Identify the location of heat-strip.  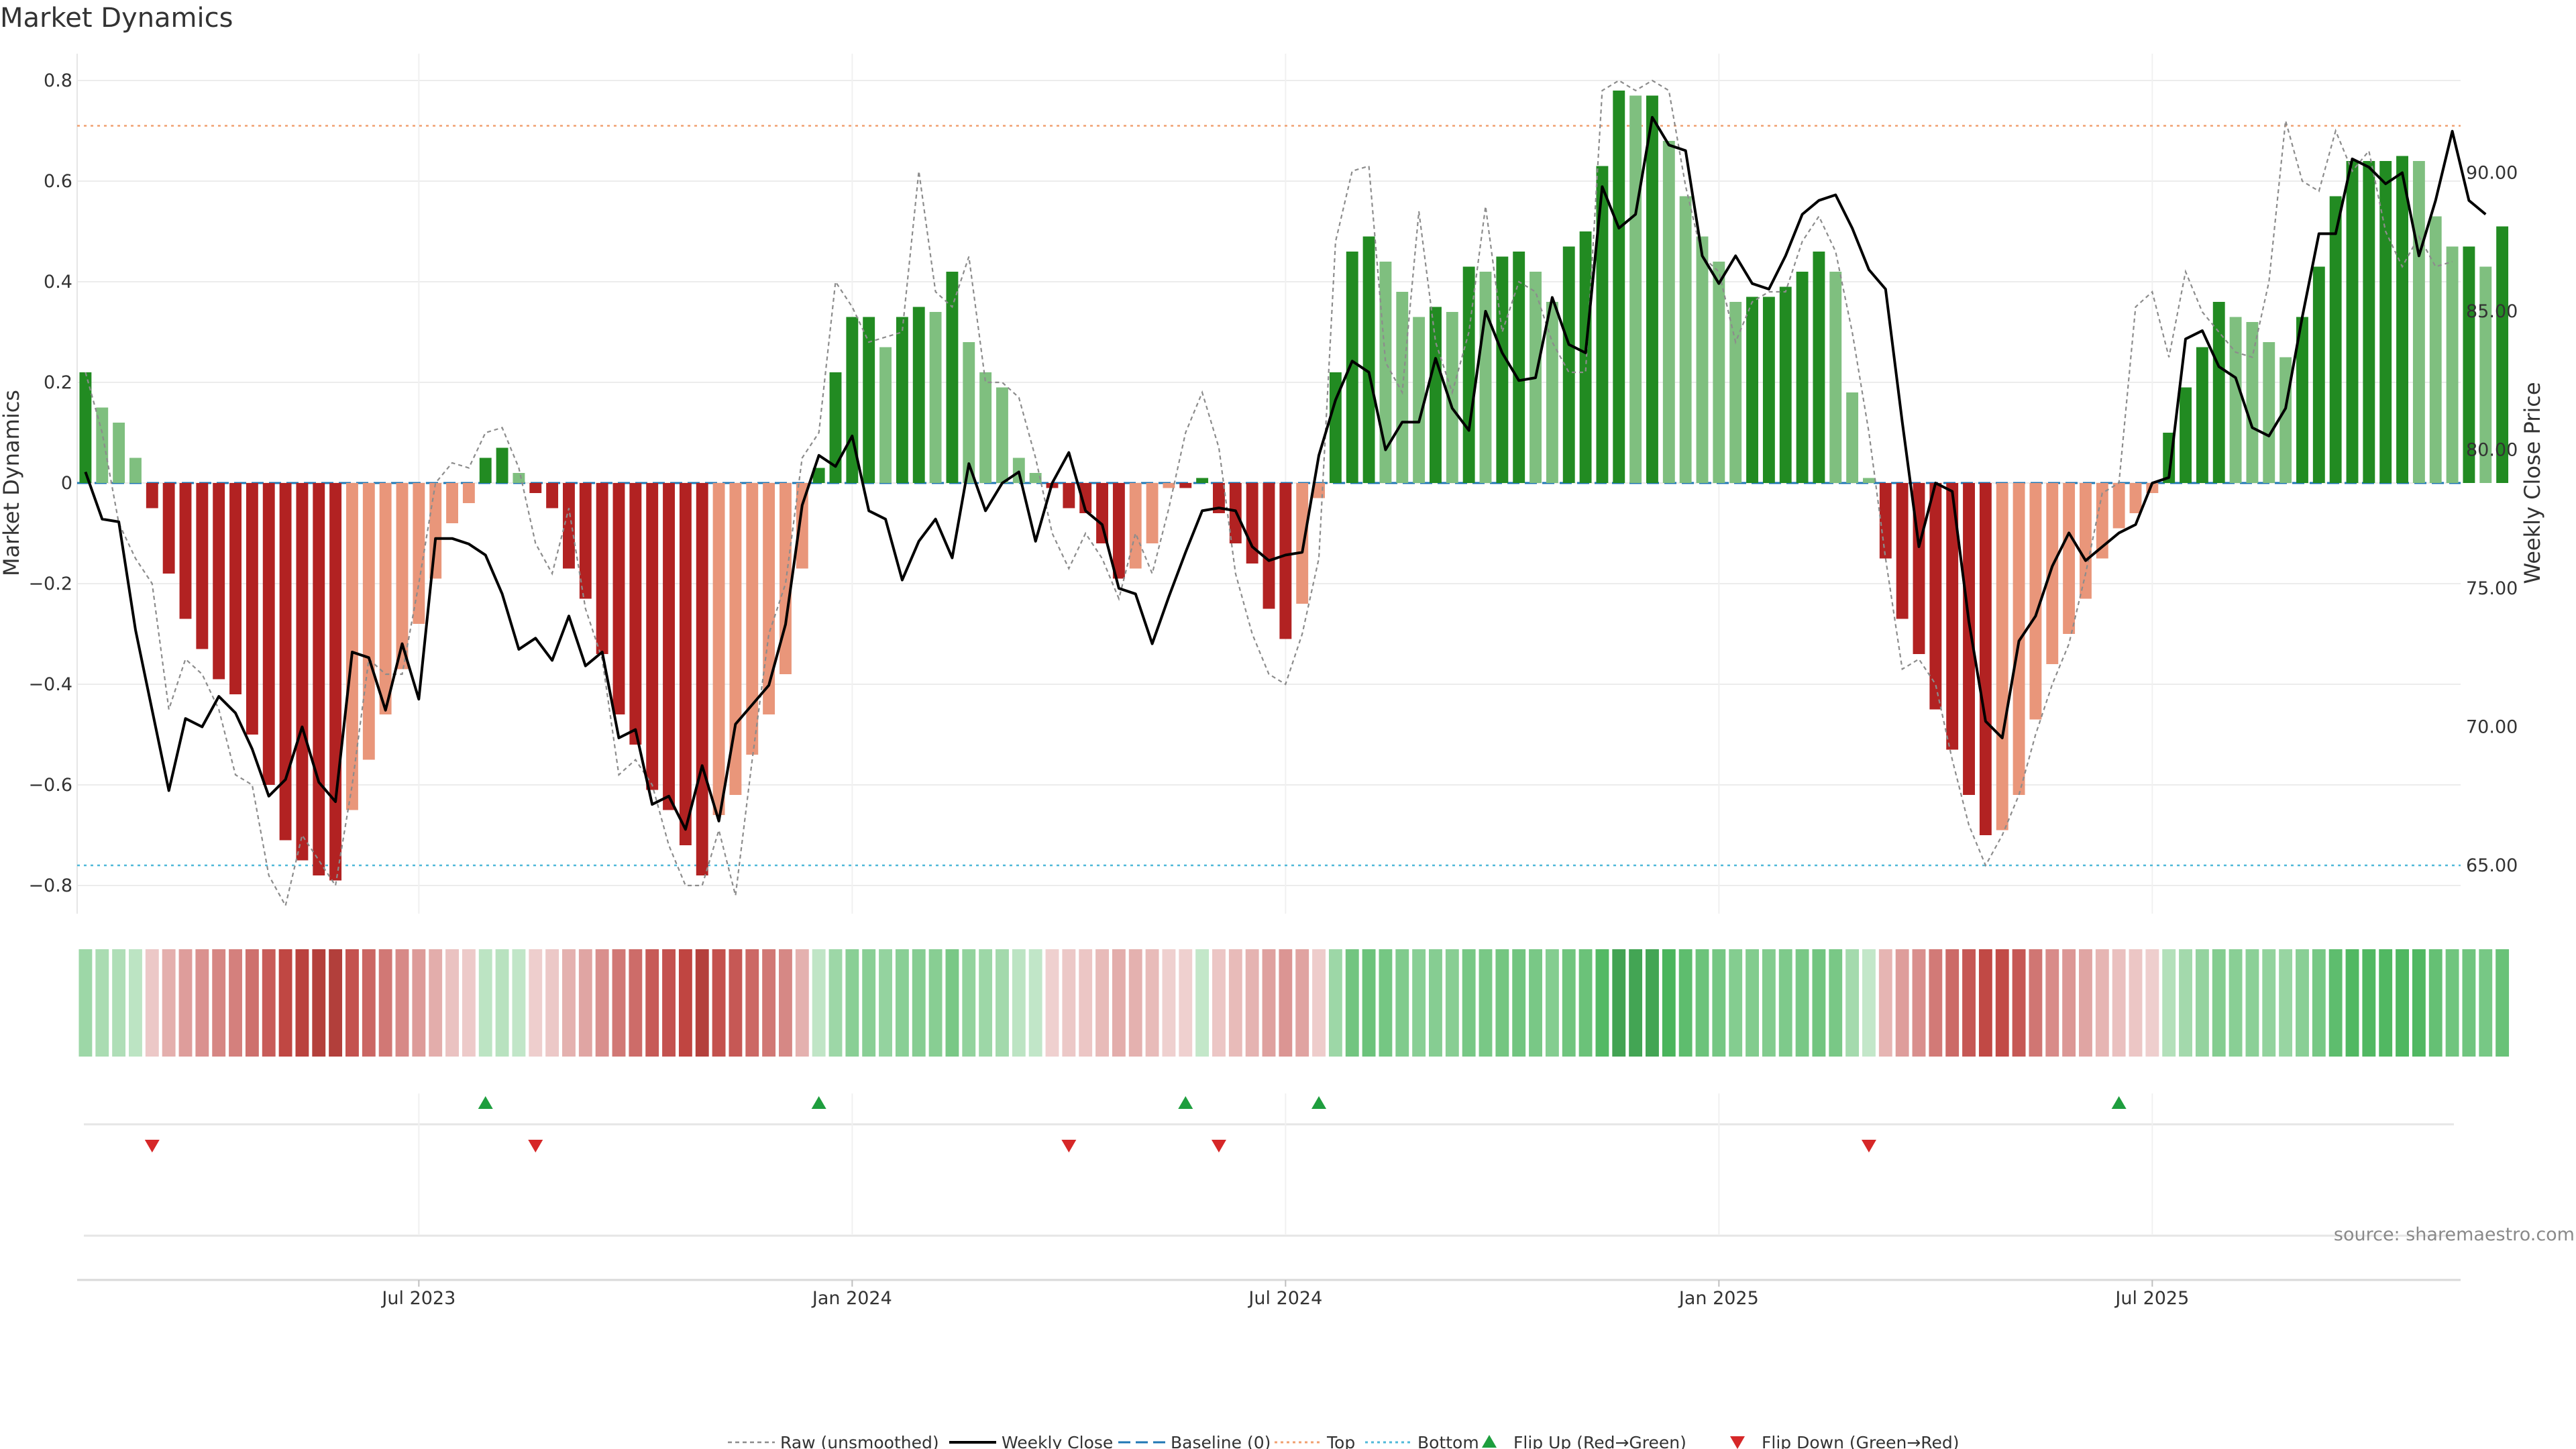
(1294, 1003).